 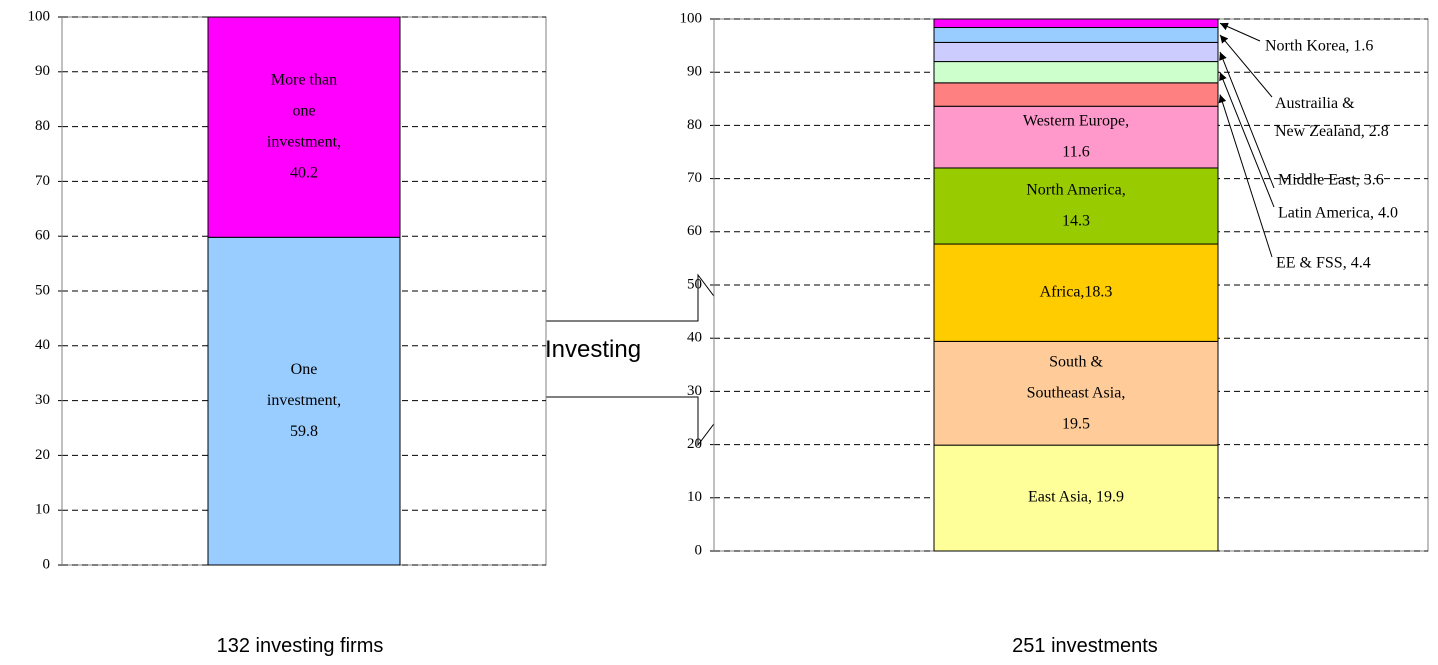 What do you see at coordinates (1085, 646) in the screenshot?
I see `x-category-label: 251 investments` at bounding box center [1085, 646].